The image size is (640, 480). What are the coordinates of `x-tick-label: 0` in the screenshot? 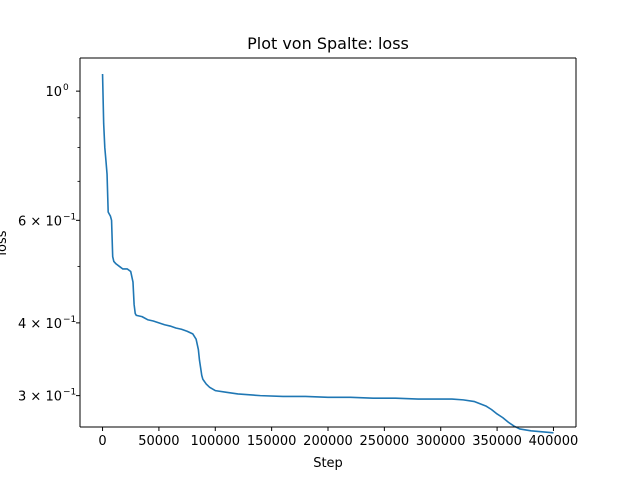 It's located at (102, 441).